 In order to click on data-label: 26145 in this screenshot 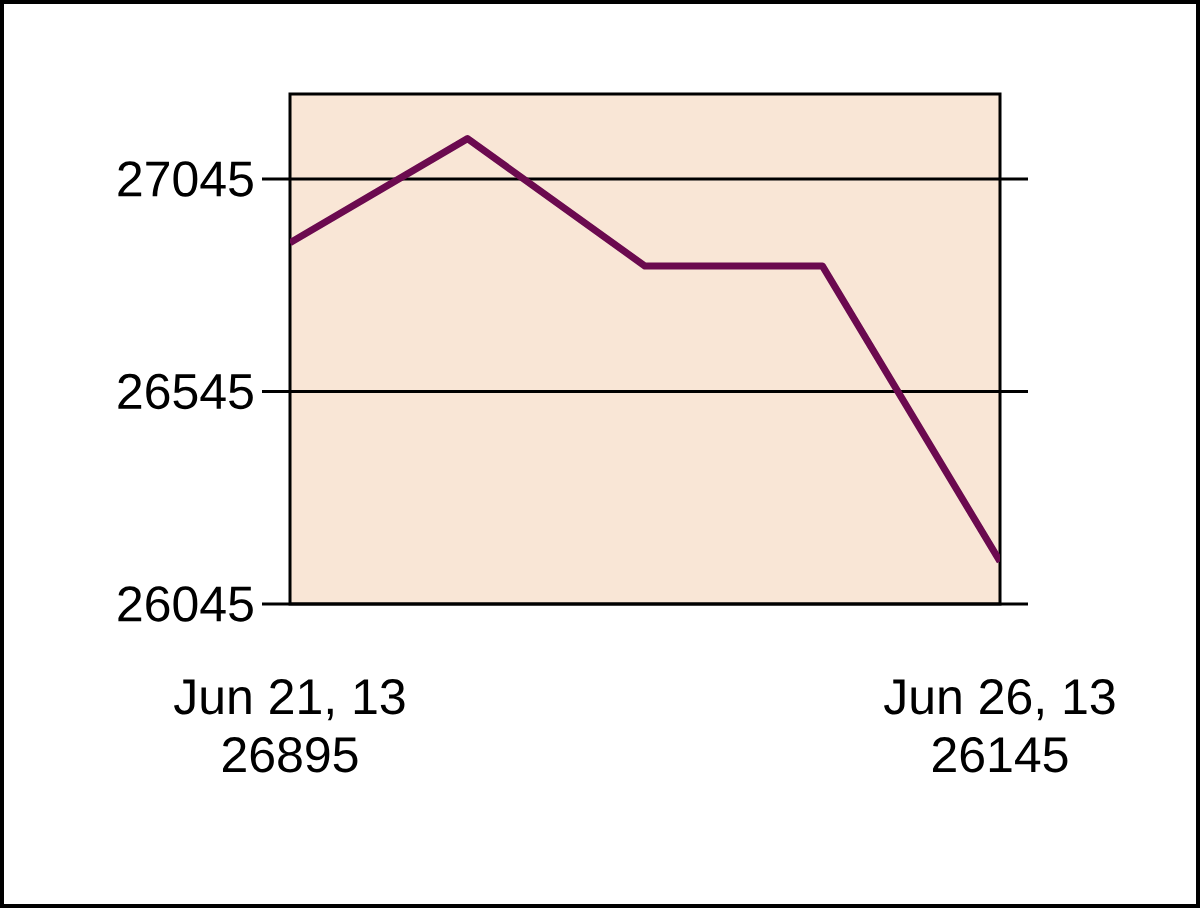, I will do `click(1000, 755)`.